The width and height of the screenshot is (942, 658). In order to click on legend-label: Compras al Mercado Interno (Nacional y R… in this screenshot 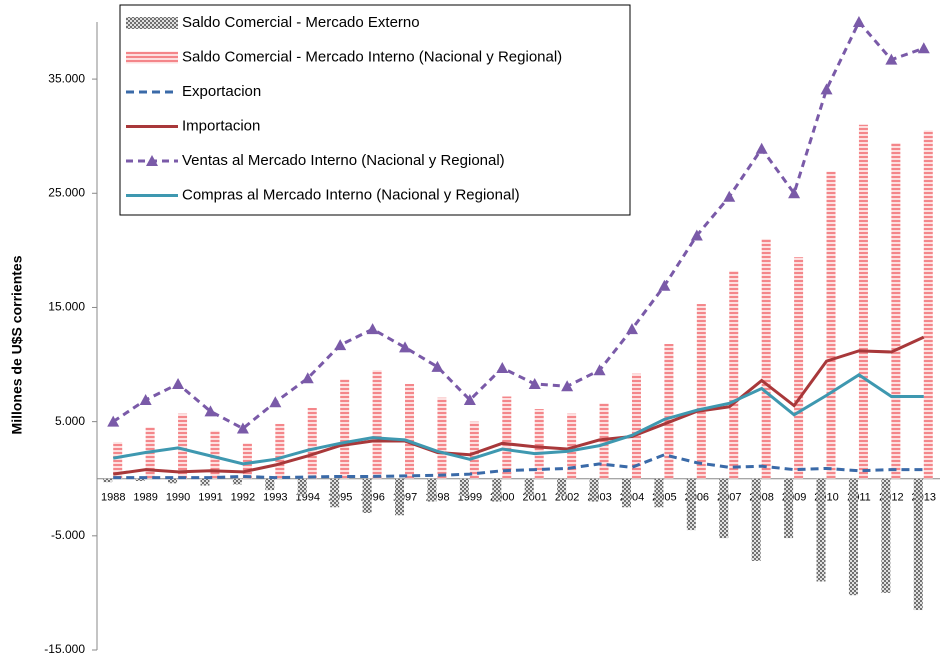, I will do `click(351, 194)`.